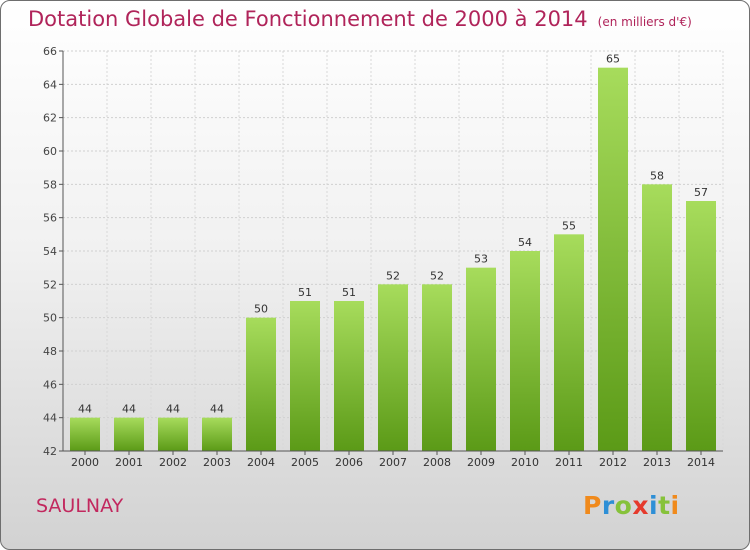 The width and height of the screenshot is (750, 550). I want to click on data-label: 53, so click(481, 259).